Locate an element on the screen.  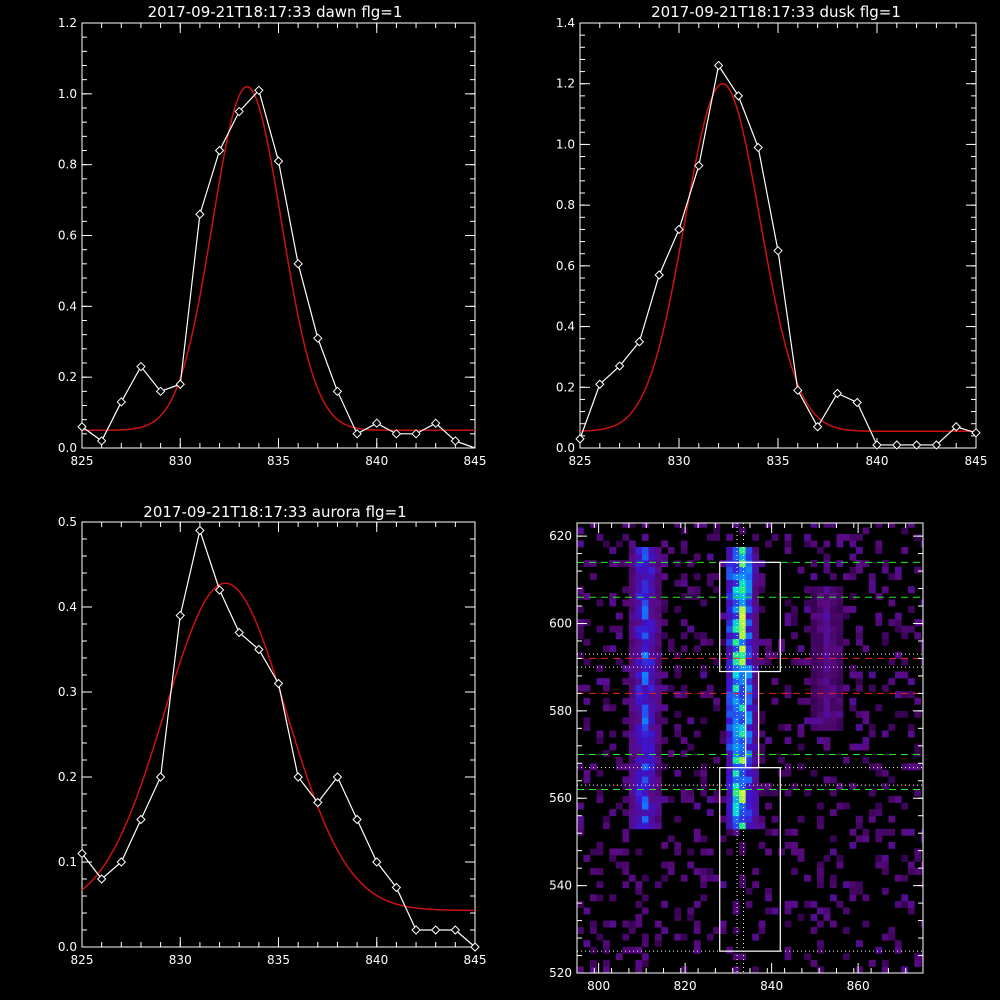
dawn-xtick-label: 845 is located at coordinates (475, 461).